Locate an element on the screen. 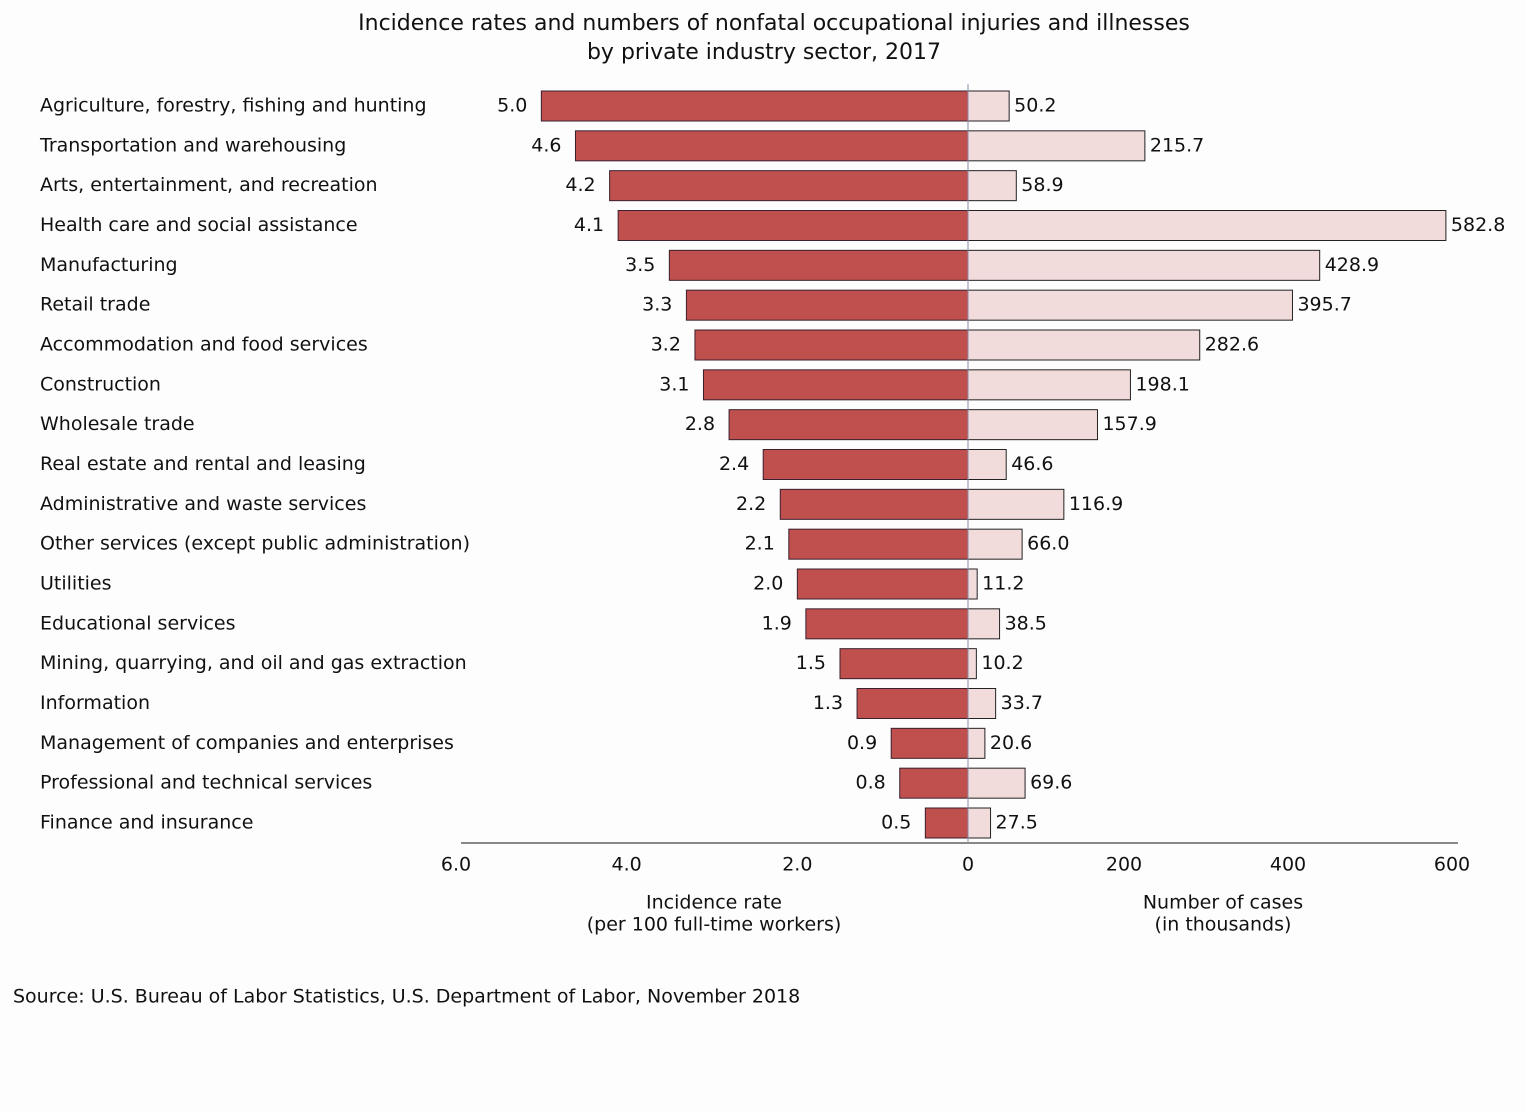 This screenshot has width=1526, height=1111. value-label: 66.0 is located at coordinates (1048, 544).